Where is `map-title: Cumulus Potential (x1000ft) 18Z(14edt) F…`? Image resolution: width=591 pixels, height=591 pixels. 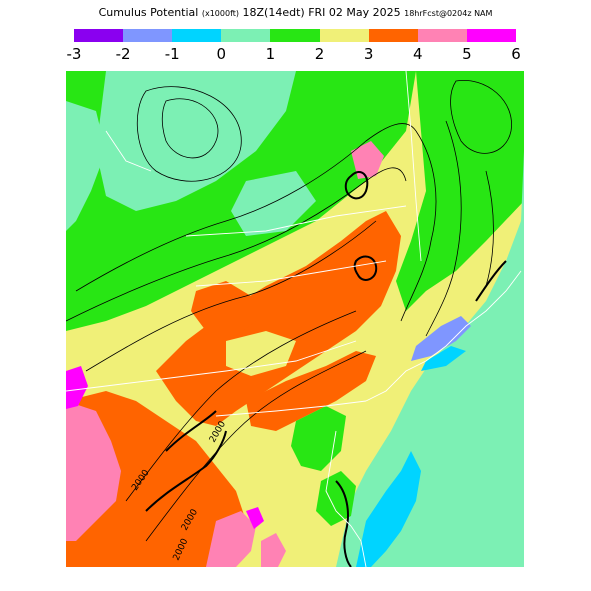 map-title: Cumulus Potential (x1000ft) 18Z(14edt) F… is located at coordinates (295, 12).